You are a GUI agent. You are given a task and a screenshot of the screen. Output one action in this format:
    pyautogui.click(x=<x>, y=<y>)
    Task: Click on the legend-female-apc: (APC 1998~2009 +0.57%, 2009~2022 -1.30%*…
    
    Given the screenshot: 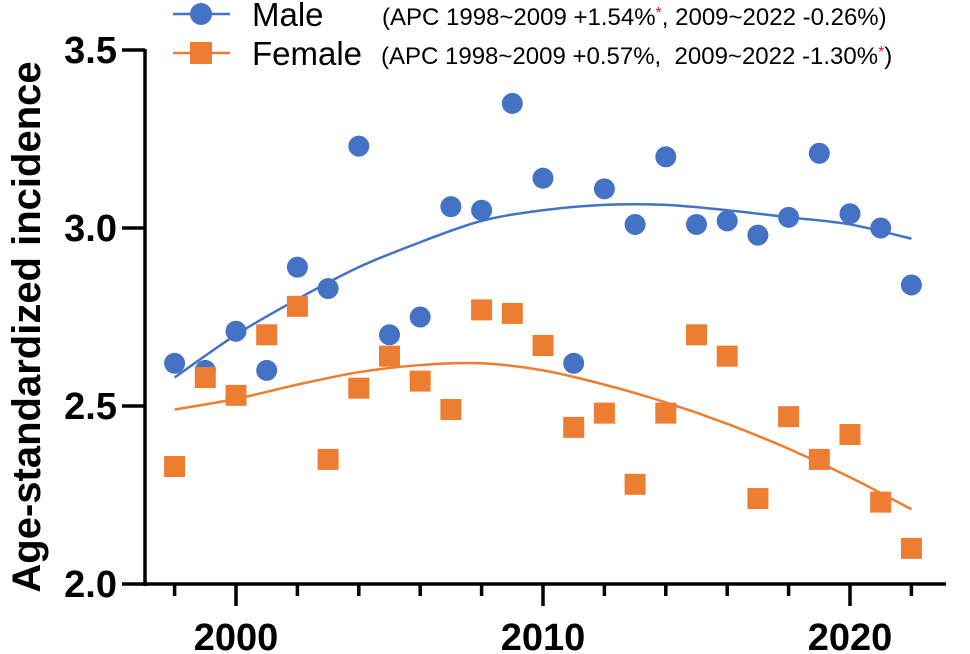 What is the action you would take?
    pyautogui.click(x=636, y=56)
    